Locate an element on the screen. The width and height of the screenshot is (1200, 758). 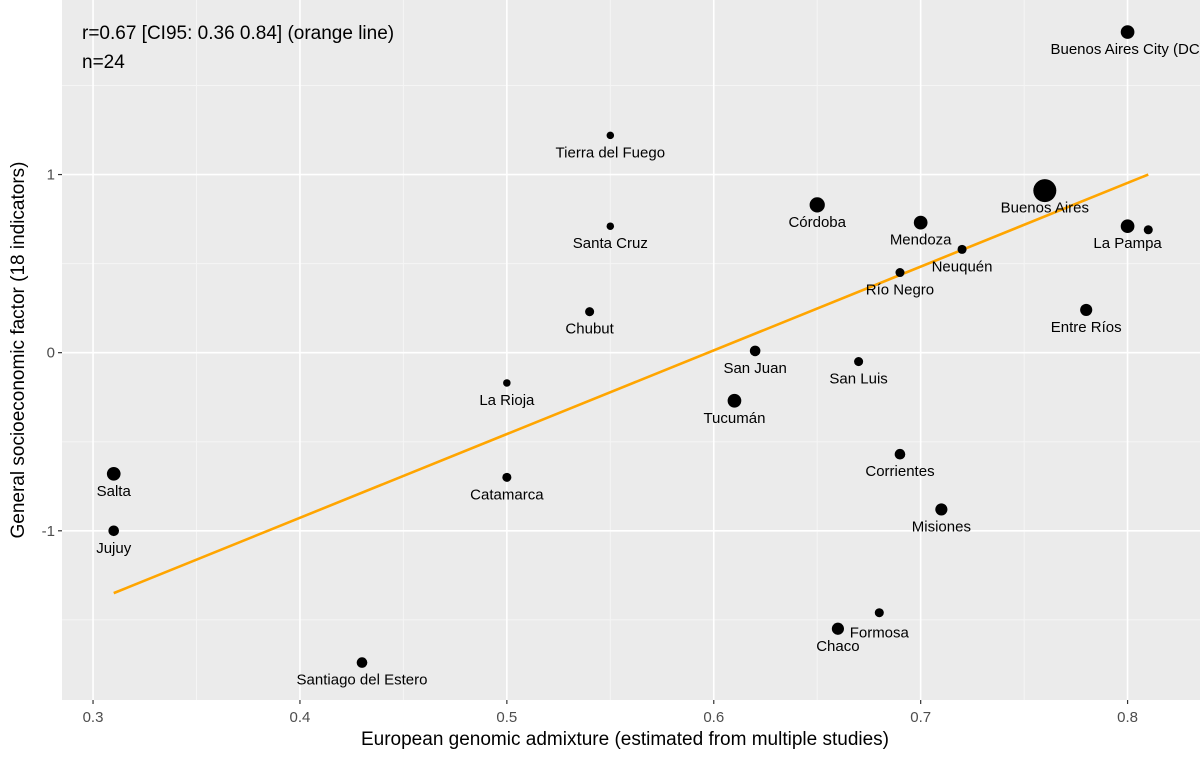
point-label: Santiago del Estero is located at coordinates (362, 680).